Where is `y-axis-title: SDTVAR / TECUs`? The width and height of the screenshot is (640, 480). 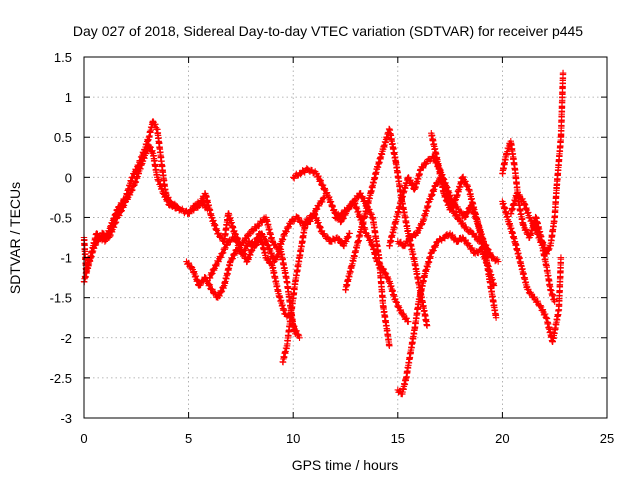
y-axis-title: SDTVAR / TECUs is located at coordinates (15, 238).